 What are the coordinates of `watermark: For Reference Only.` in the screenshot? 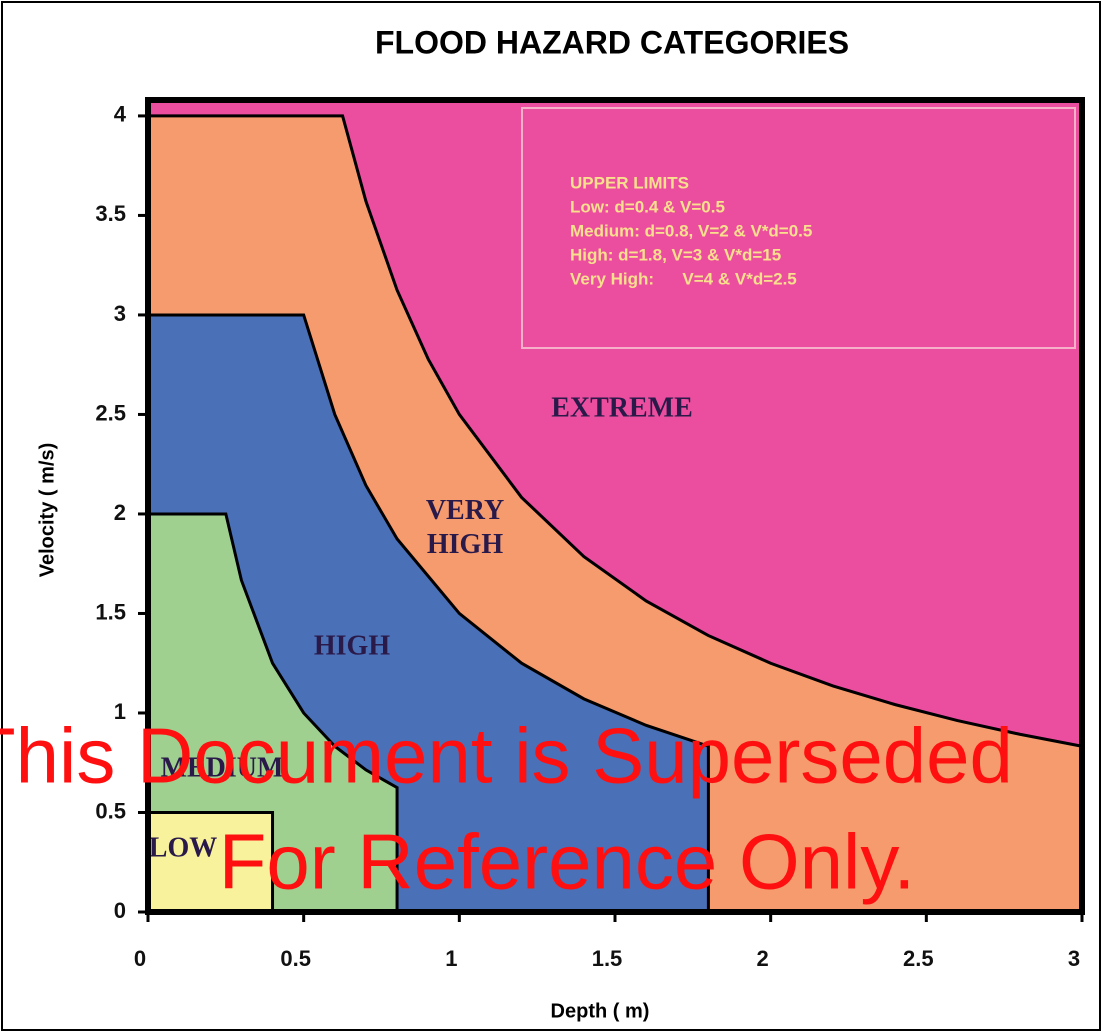 It's located at (567, 862).